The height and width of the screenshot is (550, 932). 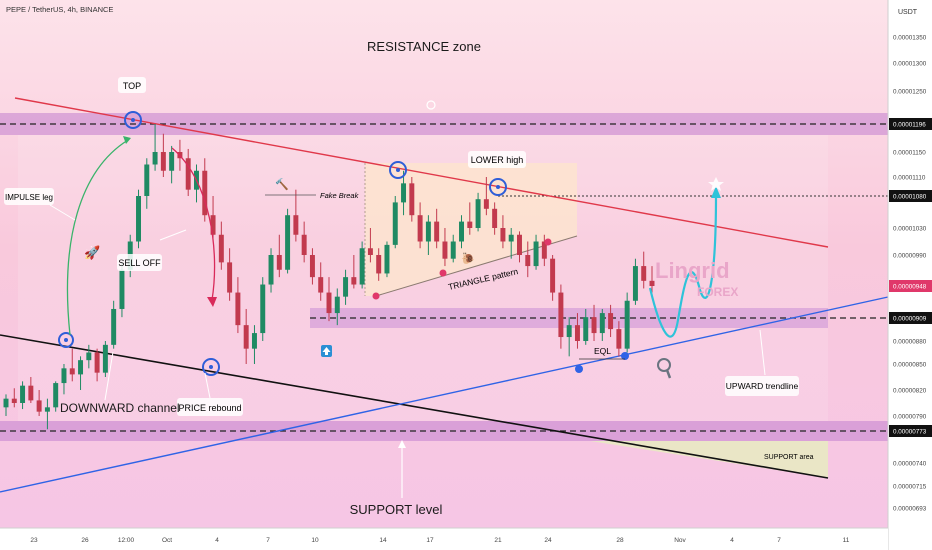 I want to click on support-area-label: SUPPORT area, so click(x=789, y=457).